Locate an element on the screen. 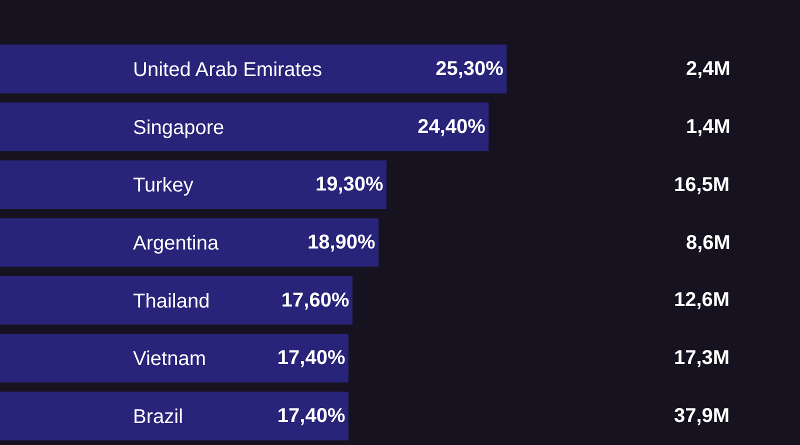 The image size is (800, 445). data-label: 18,90% is located at coordinates (341, 243).